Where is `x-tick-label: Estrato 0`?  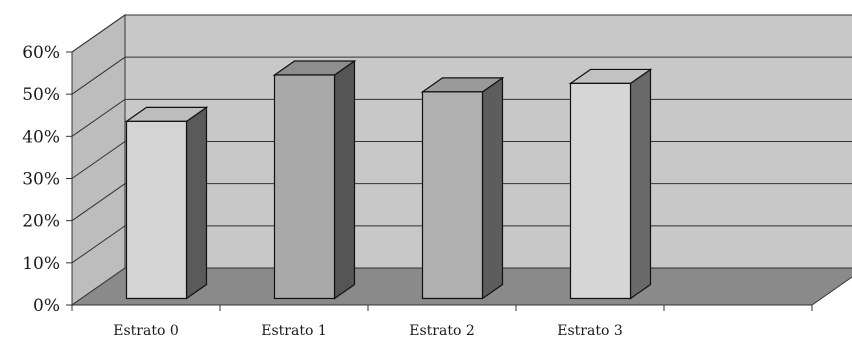 x-tick-label: Estrato 0 is located at coordinates (145, 331).